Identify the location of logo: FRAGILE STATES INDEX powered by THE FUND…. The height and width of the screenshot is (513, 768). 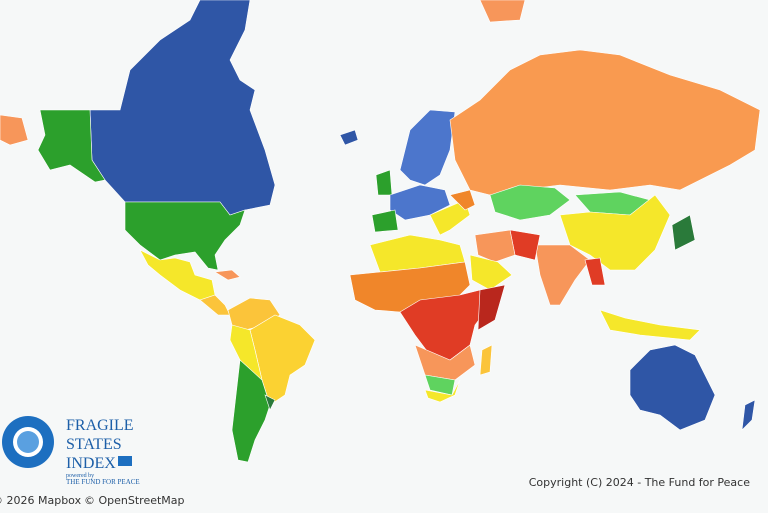
(71, 451).